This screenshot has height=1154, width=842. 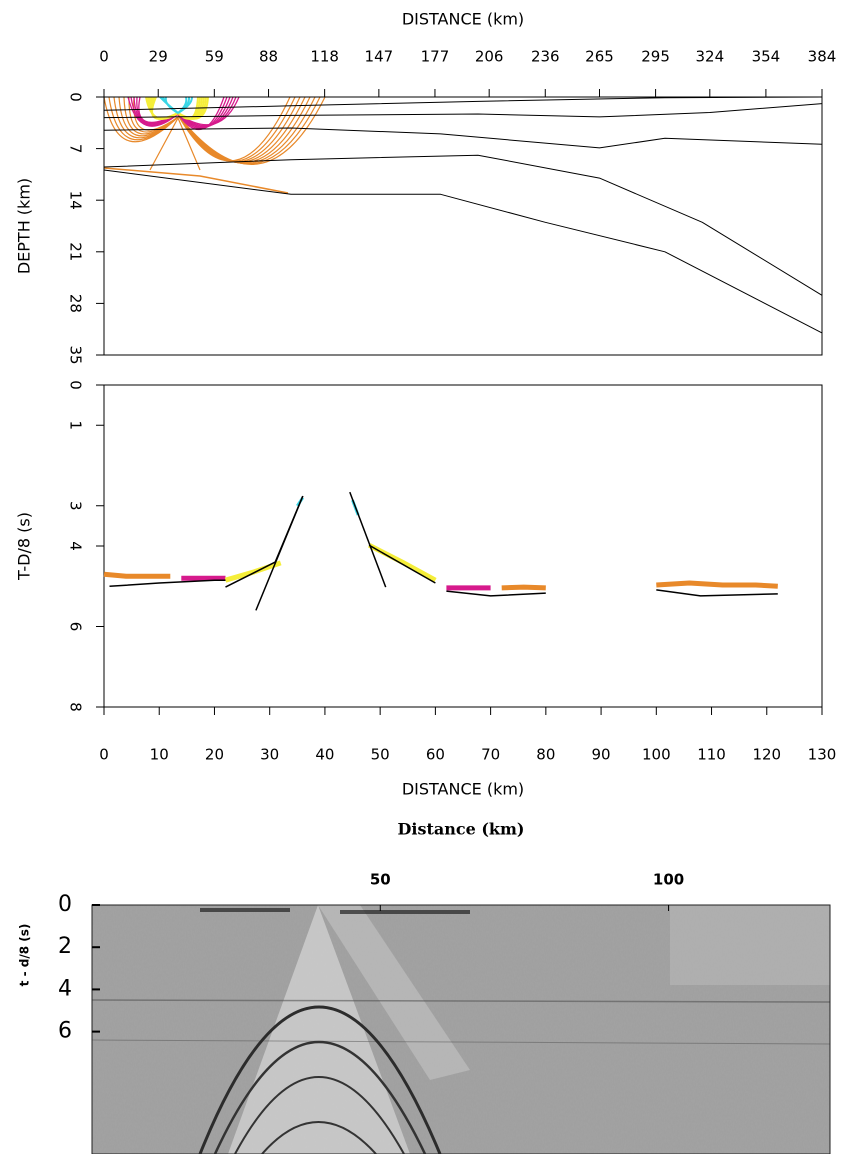 I want to click on x-tick-label: 110, so click(x=711, y=755).